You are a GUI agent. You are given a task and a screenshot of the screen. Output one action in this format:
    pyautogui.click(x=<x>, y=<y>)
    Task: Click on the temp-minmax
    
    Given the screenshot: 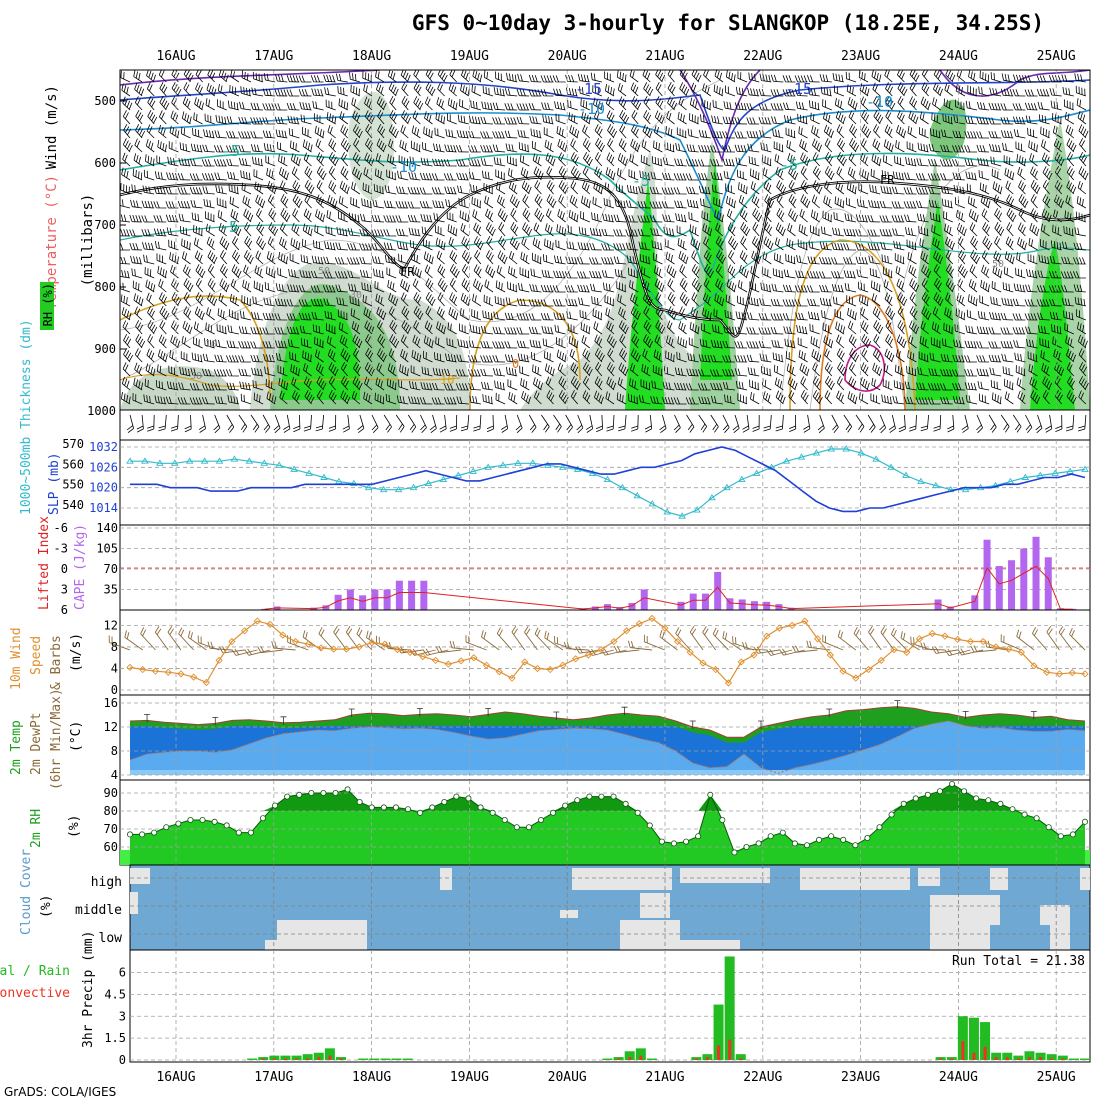 What is the action you would take?
    pyautogui.click(x=692, y=724)
    